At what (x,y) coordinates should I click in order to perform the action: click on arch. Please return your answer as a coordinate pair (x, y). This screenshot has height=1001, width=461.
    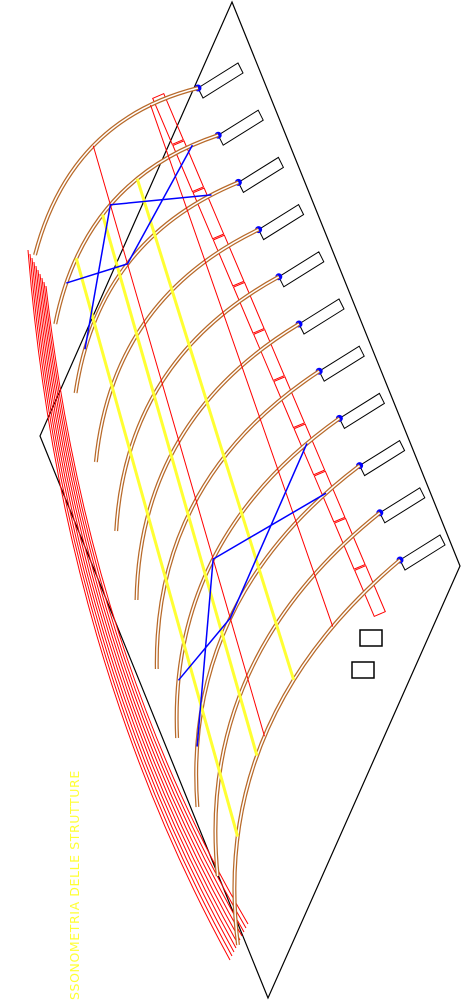
    Looking at the image, I should click on (257, 577).